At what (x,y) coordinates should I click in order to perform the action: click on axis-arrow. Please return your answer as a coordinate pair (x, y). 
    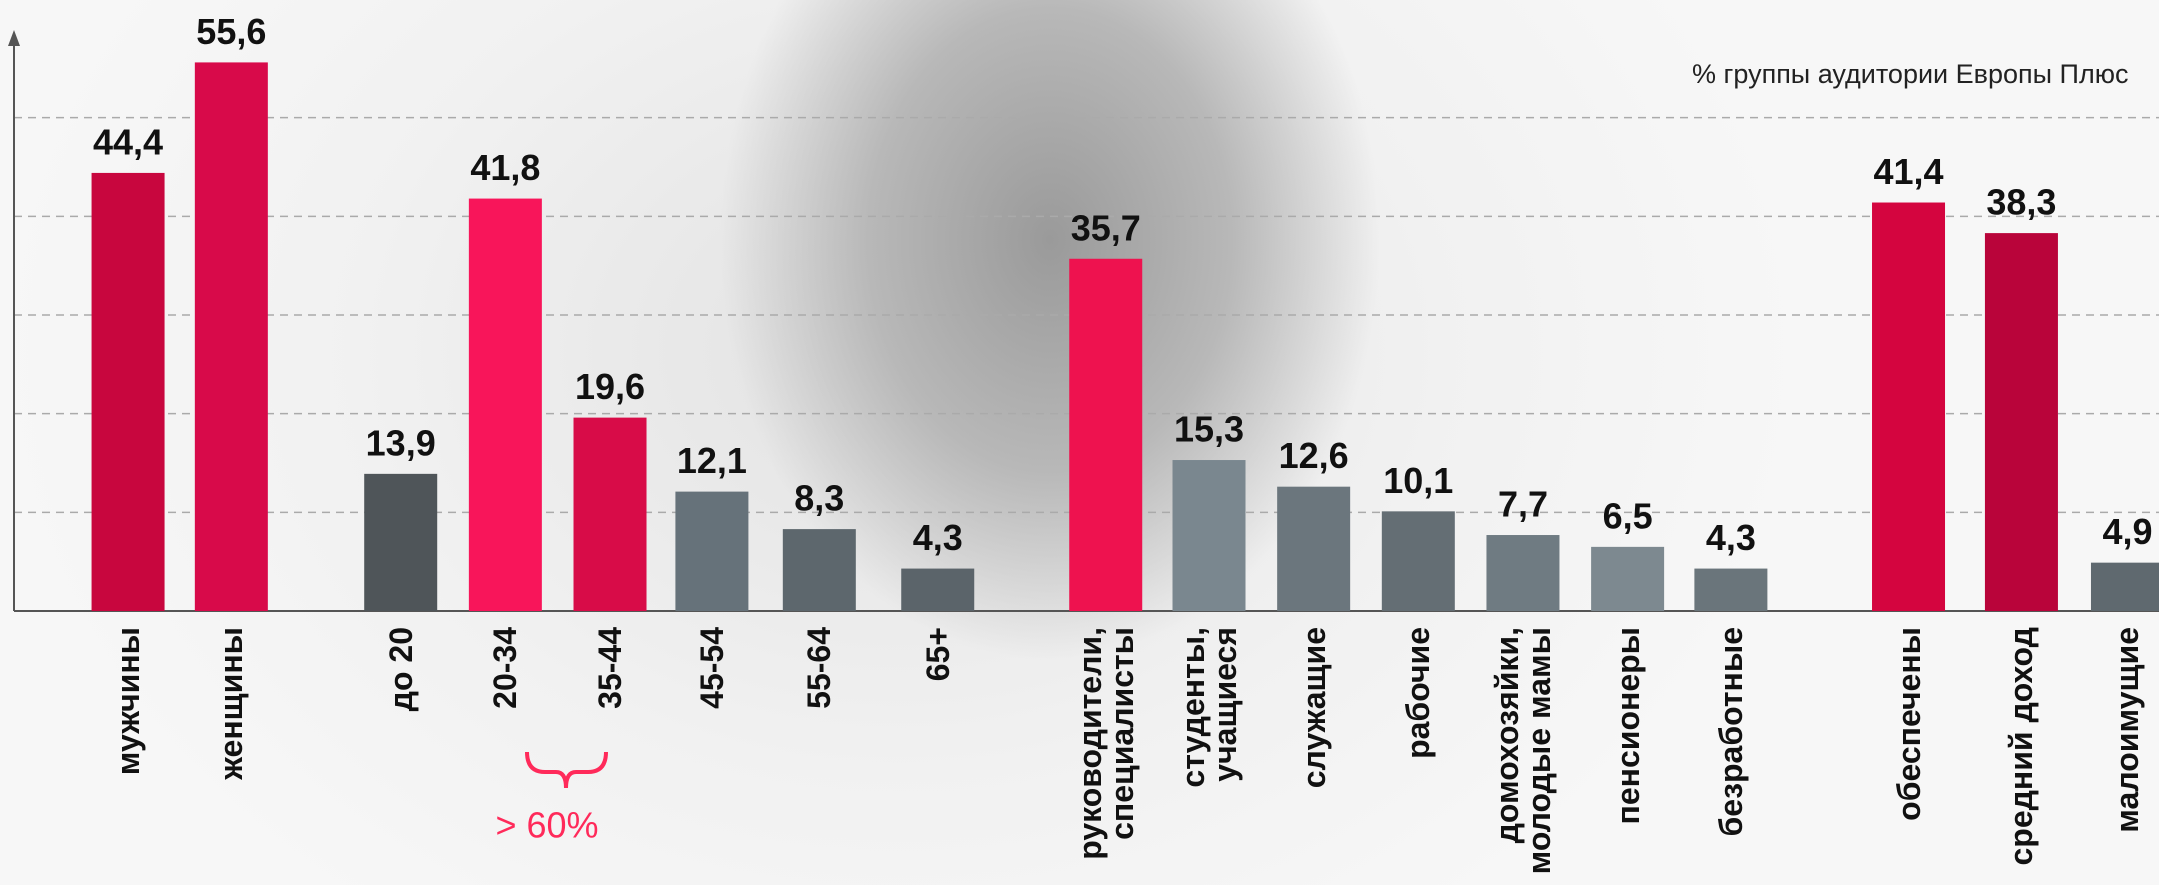
    Looking at the image, I should click on (14, 38).